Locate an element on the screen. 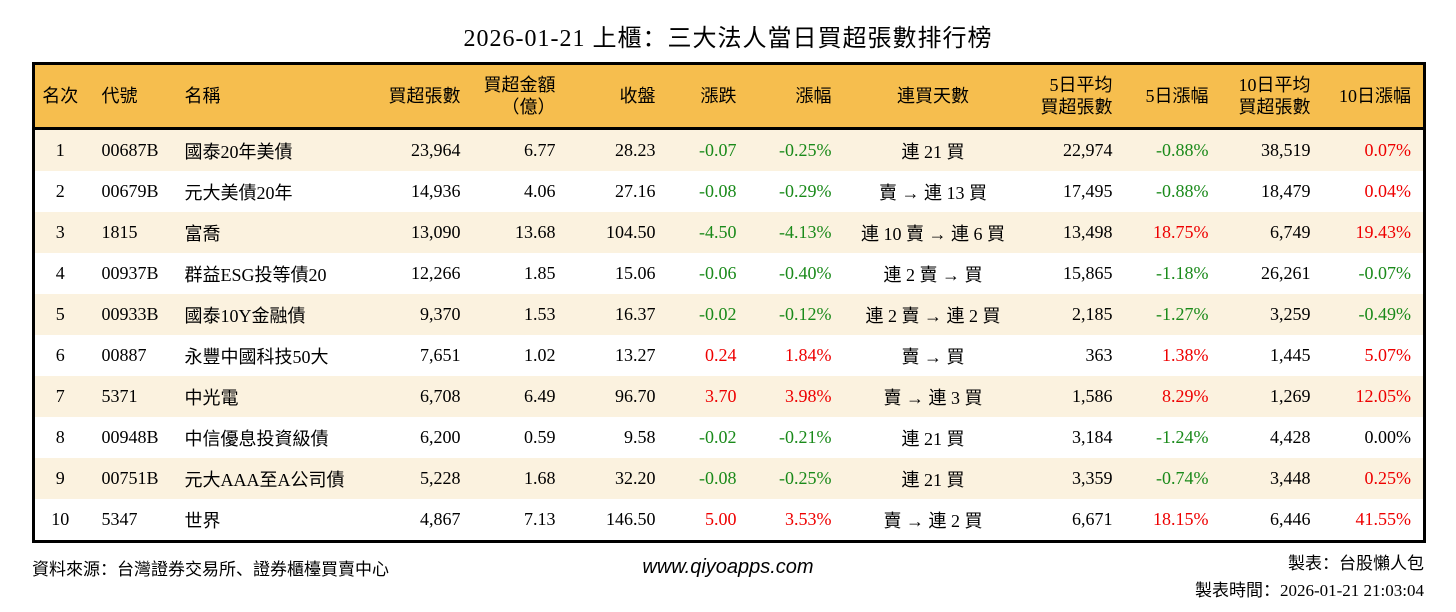  cell-pct10: 5.07% is located at coordinates (1388, 355).